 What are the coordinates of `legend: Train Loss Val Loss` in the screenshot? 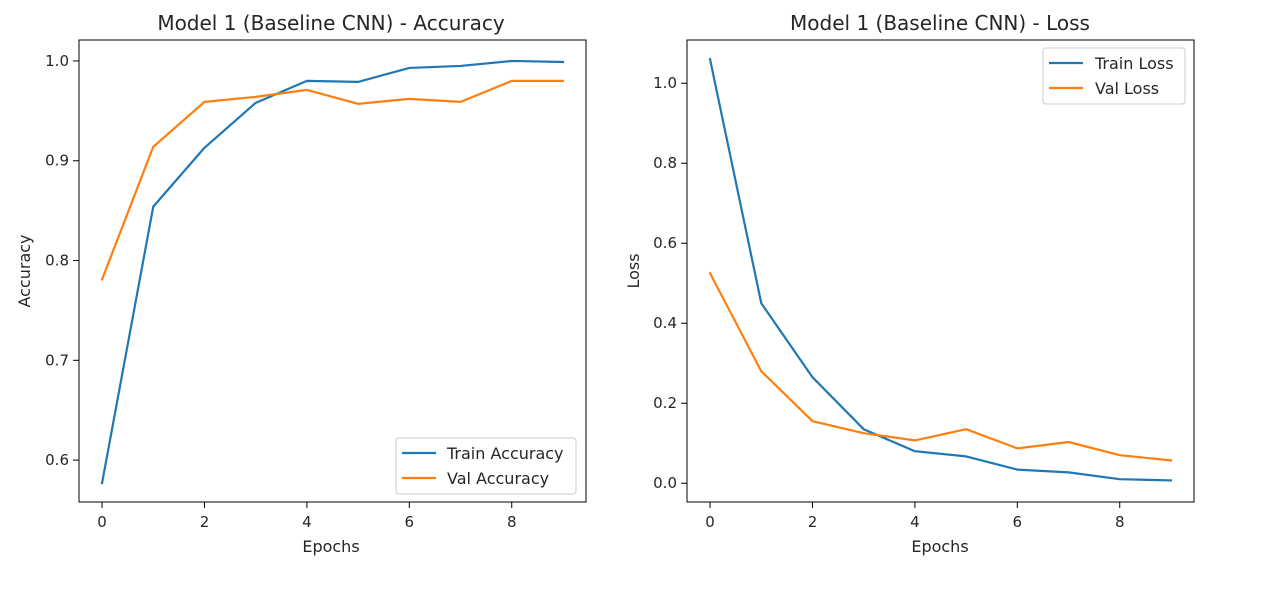 It's located at (1114, 76).